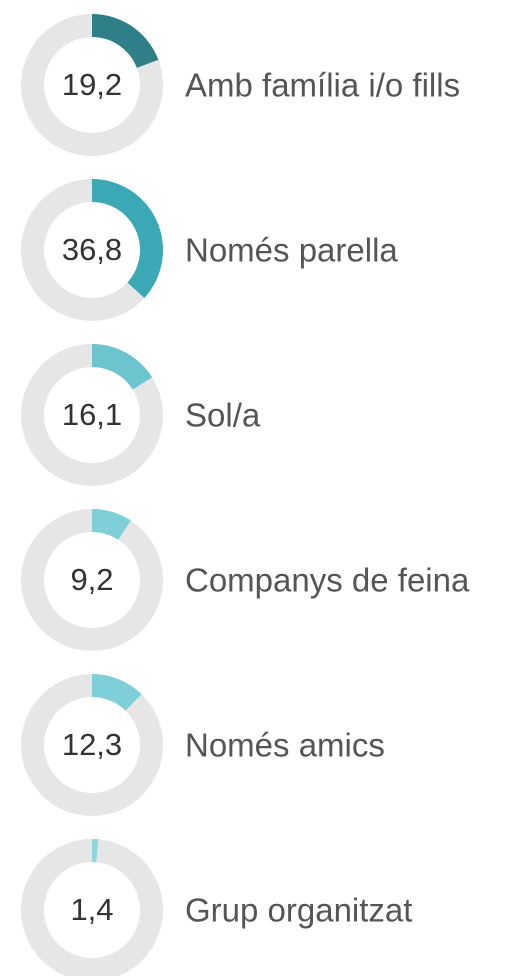 The height and width of the screenshot is (976, 511). Describe the element at coordinates (291, 250) in the screenshot. I see `category-label: Només parella` at that location.